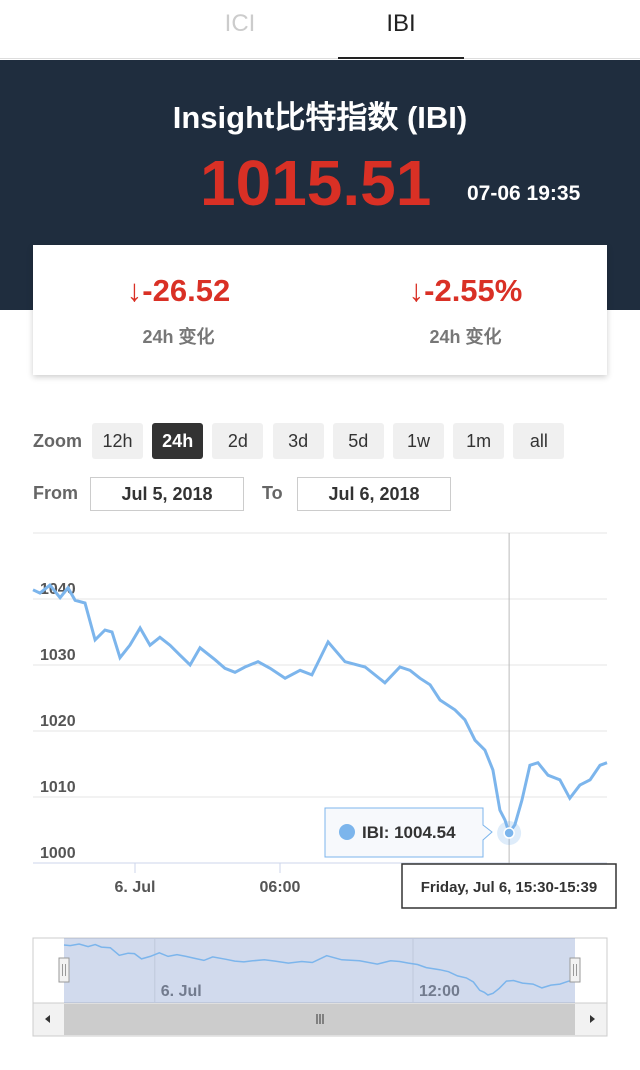  Describe the element at coordinates (401, 34) in the screenshot. I see `tab-active: IBI` at that location.